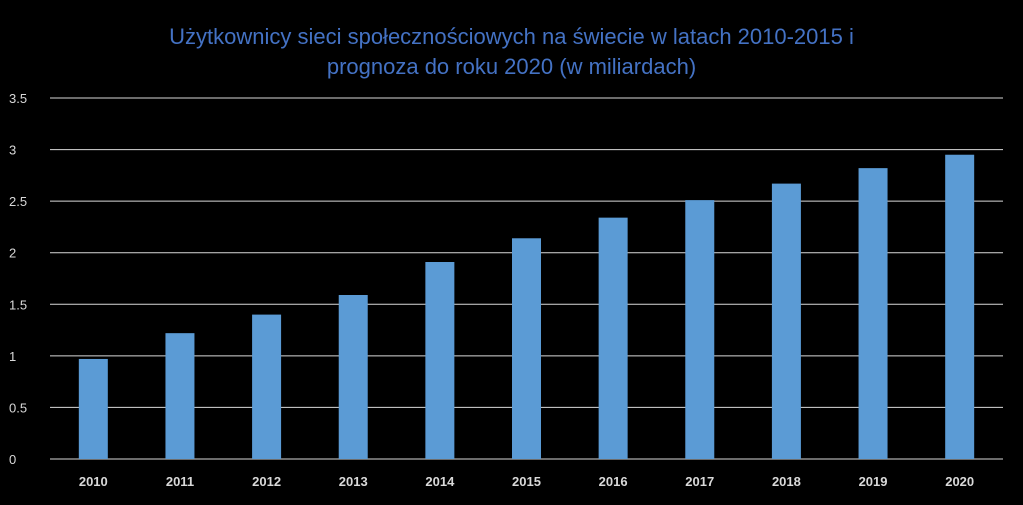 The height and width of the screenshot is (505, 1023). I want to click on y-tick-label: 2, so click(12, 253).